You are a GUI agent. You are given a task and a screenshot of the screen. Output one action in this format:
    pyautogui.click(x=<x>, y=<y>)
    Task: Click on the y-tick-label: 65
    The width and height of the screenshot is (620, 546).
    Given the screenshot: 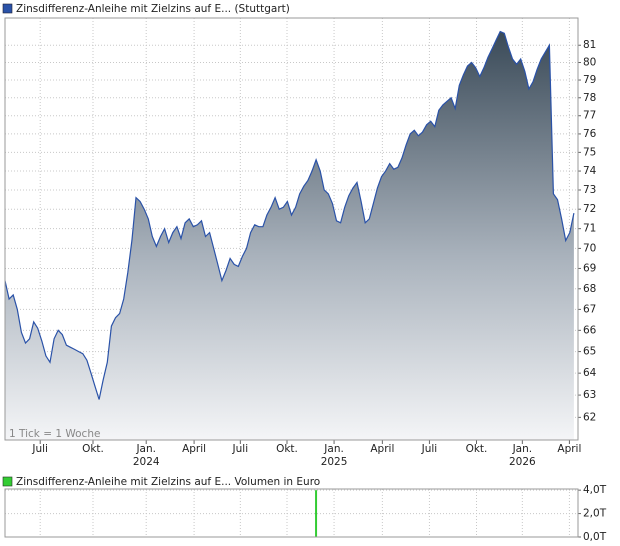 What is the action you would take?
    pyautogui.click(x=589, y=352)
    